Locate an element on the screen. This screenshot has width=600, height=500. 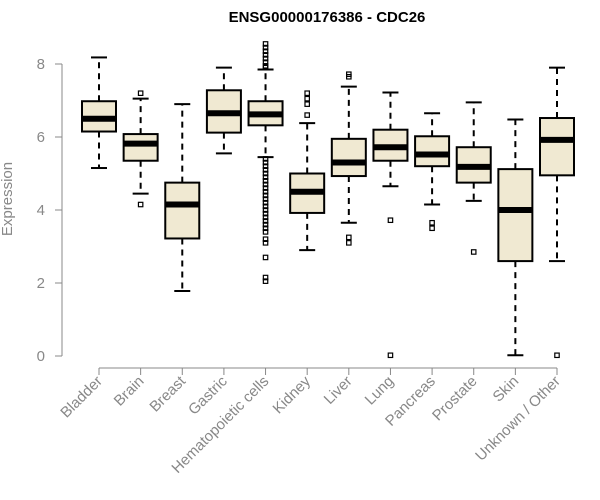
x-tick-label-bladder: Bladder is located at coordinates (81, 397).